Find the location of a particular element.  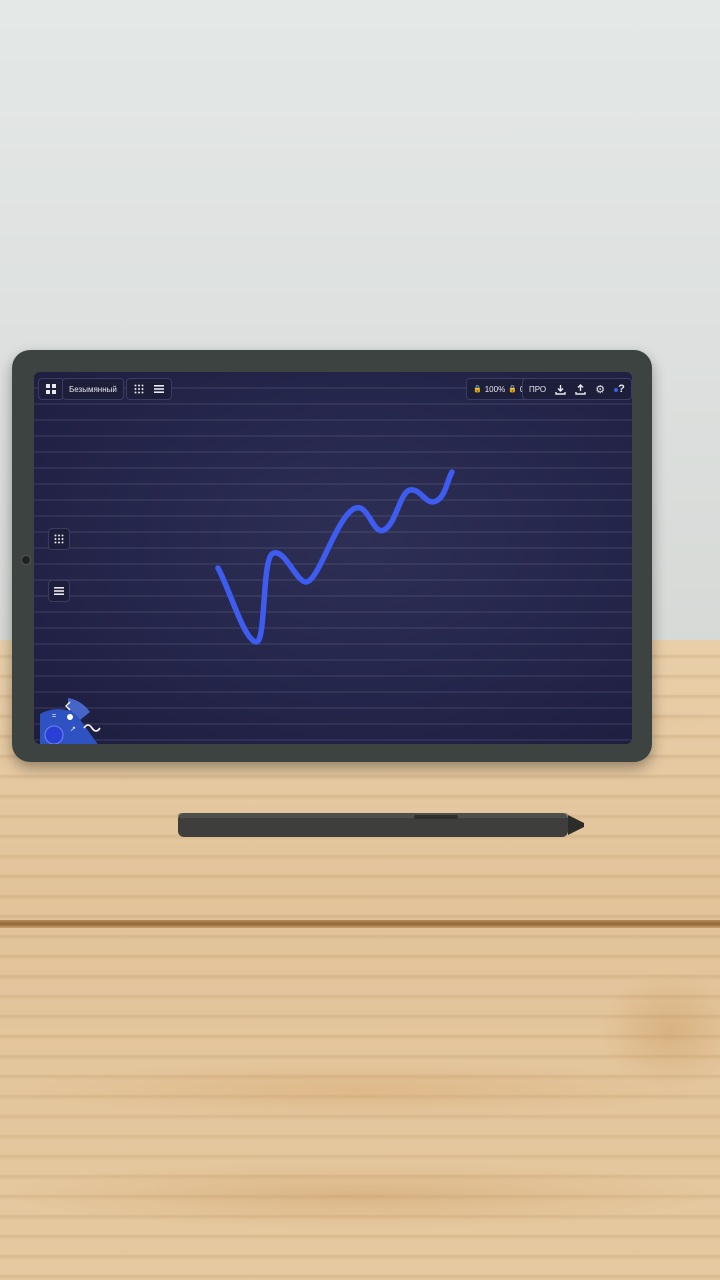

pro-button: ПРО is located at coordinates (538, 389).